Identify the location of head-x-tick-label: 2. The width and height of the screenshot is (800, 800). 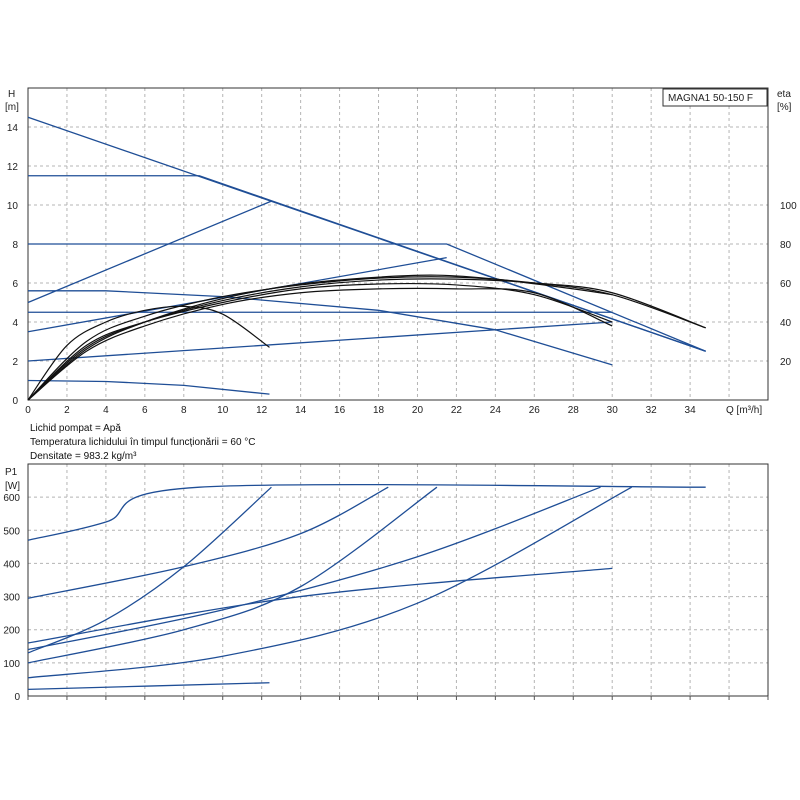
(67, 410).